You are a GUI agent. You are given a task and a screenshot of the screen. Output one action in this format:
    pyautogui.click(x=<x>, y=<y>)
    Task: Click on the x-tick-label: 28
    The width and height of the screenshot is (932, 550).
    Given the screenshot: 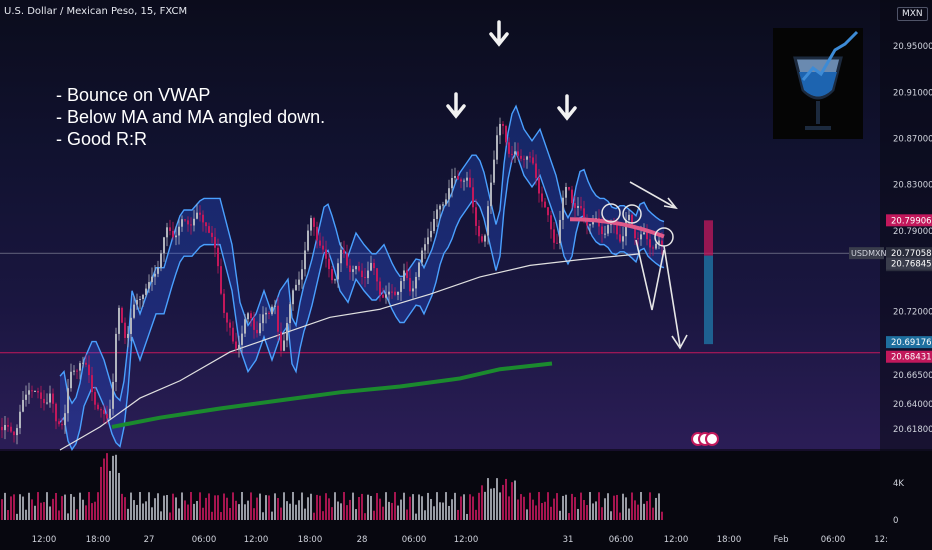 What is the action you would take?
    pyautogui.click(x=362, y=540)
    